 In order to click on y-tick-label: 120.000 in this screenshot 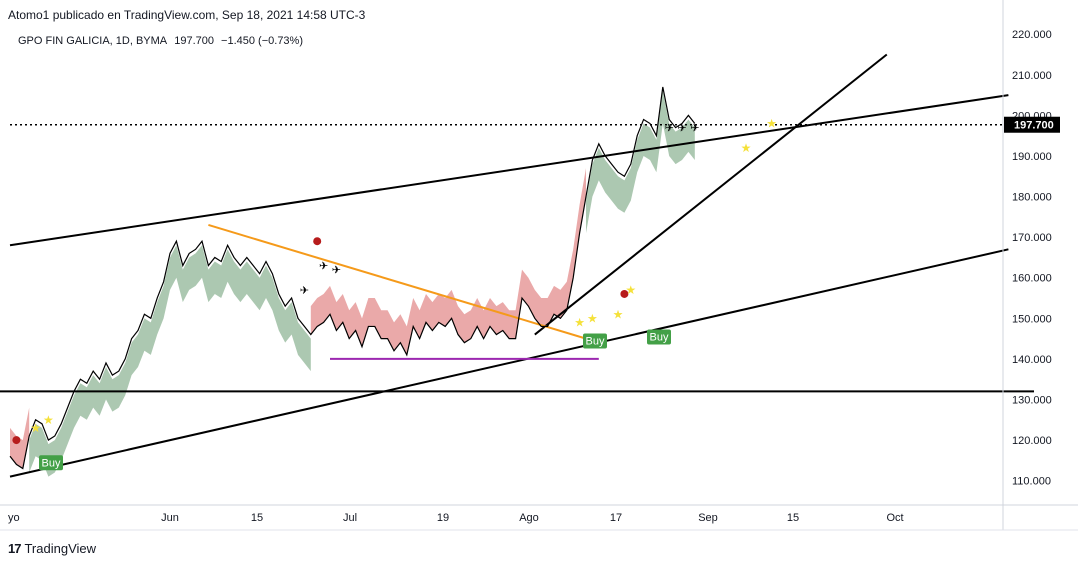, I will do `click(1032, 441)`.